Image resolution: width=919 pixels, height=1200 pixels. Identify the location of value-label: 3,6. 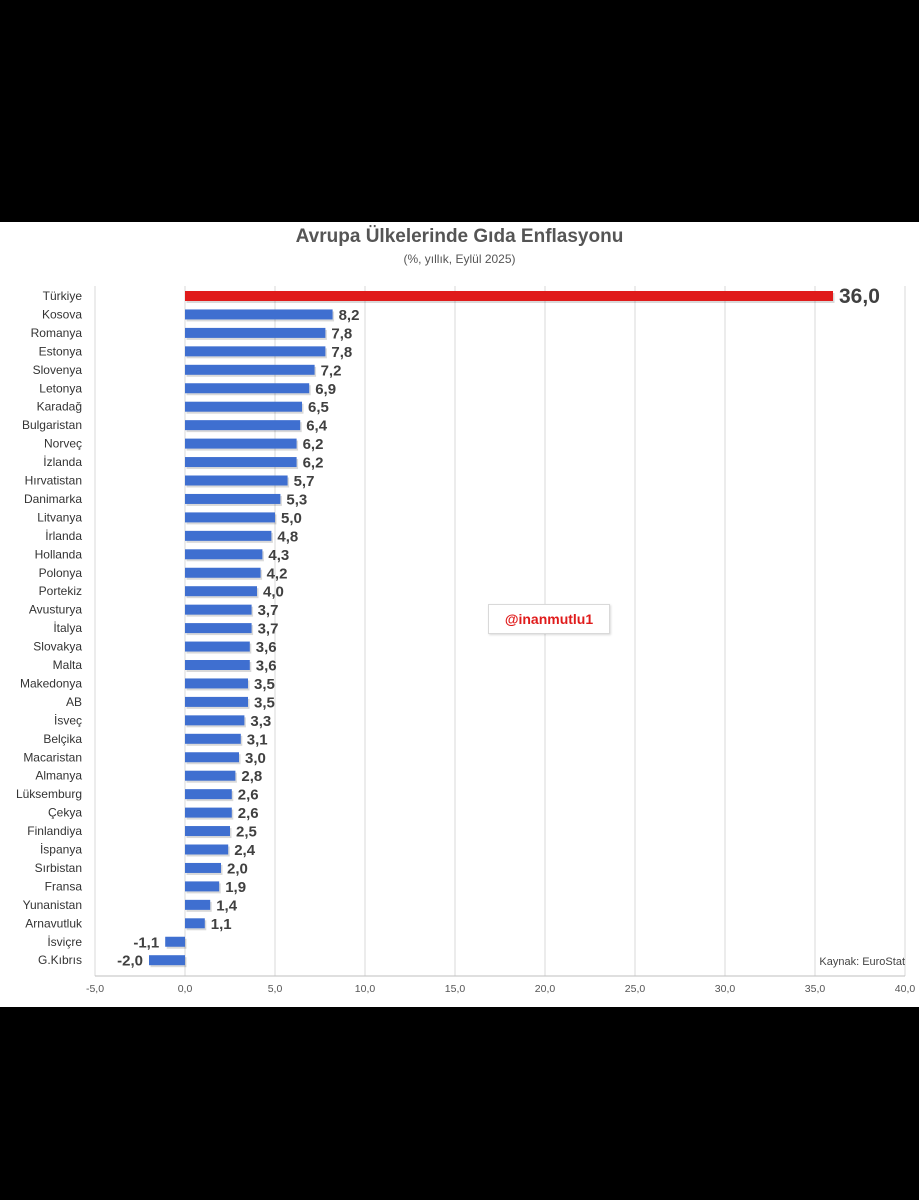
(266, 647).